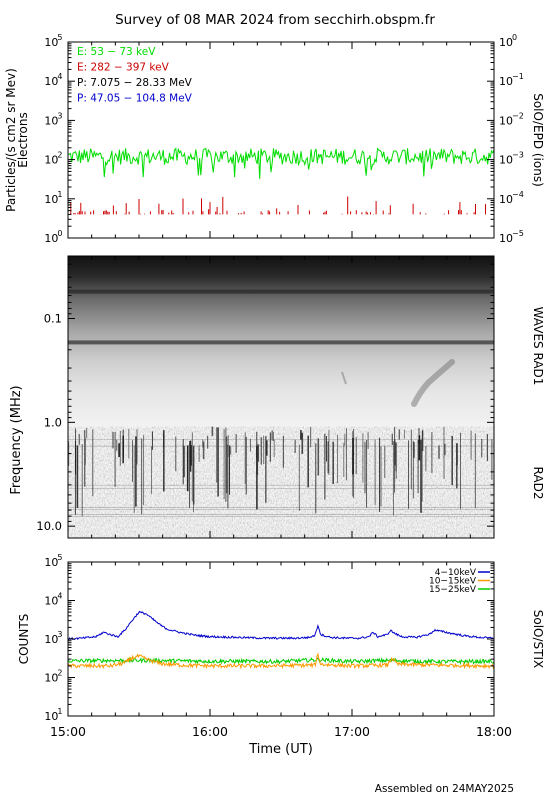 Image resolution: width=550 pixels, height=800 pixels. I want to click on epd-legend-entry: P: 47.05 − 104.8 MeV, so click(135, 99).